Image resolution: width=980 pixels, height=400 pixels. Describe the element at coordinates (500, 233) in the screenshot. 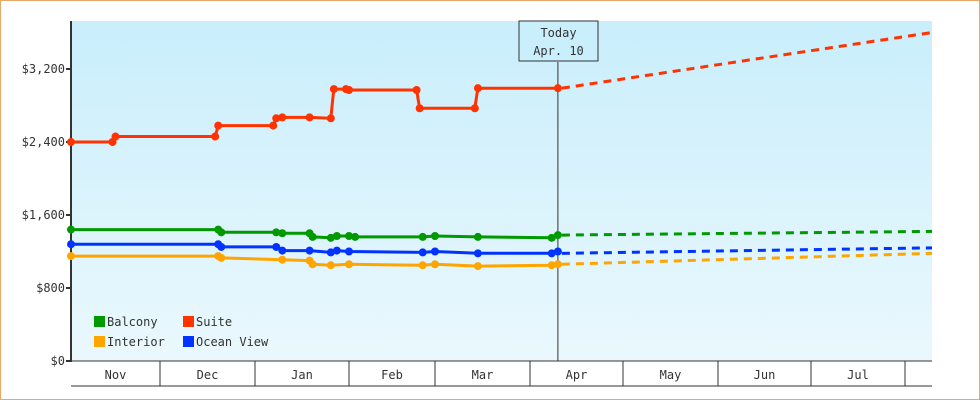

I see `series-balcony` at that location.